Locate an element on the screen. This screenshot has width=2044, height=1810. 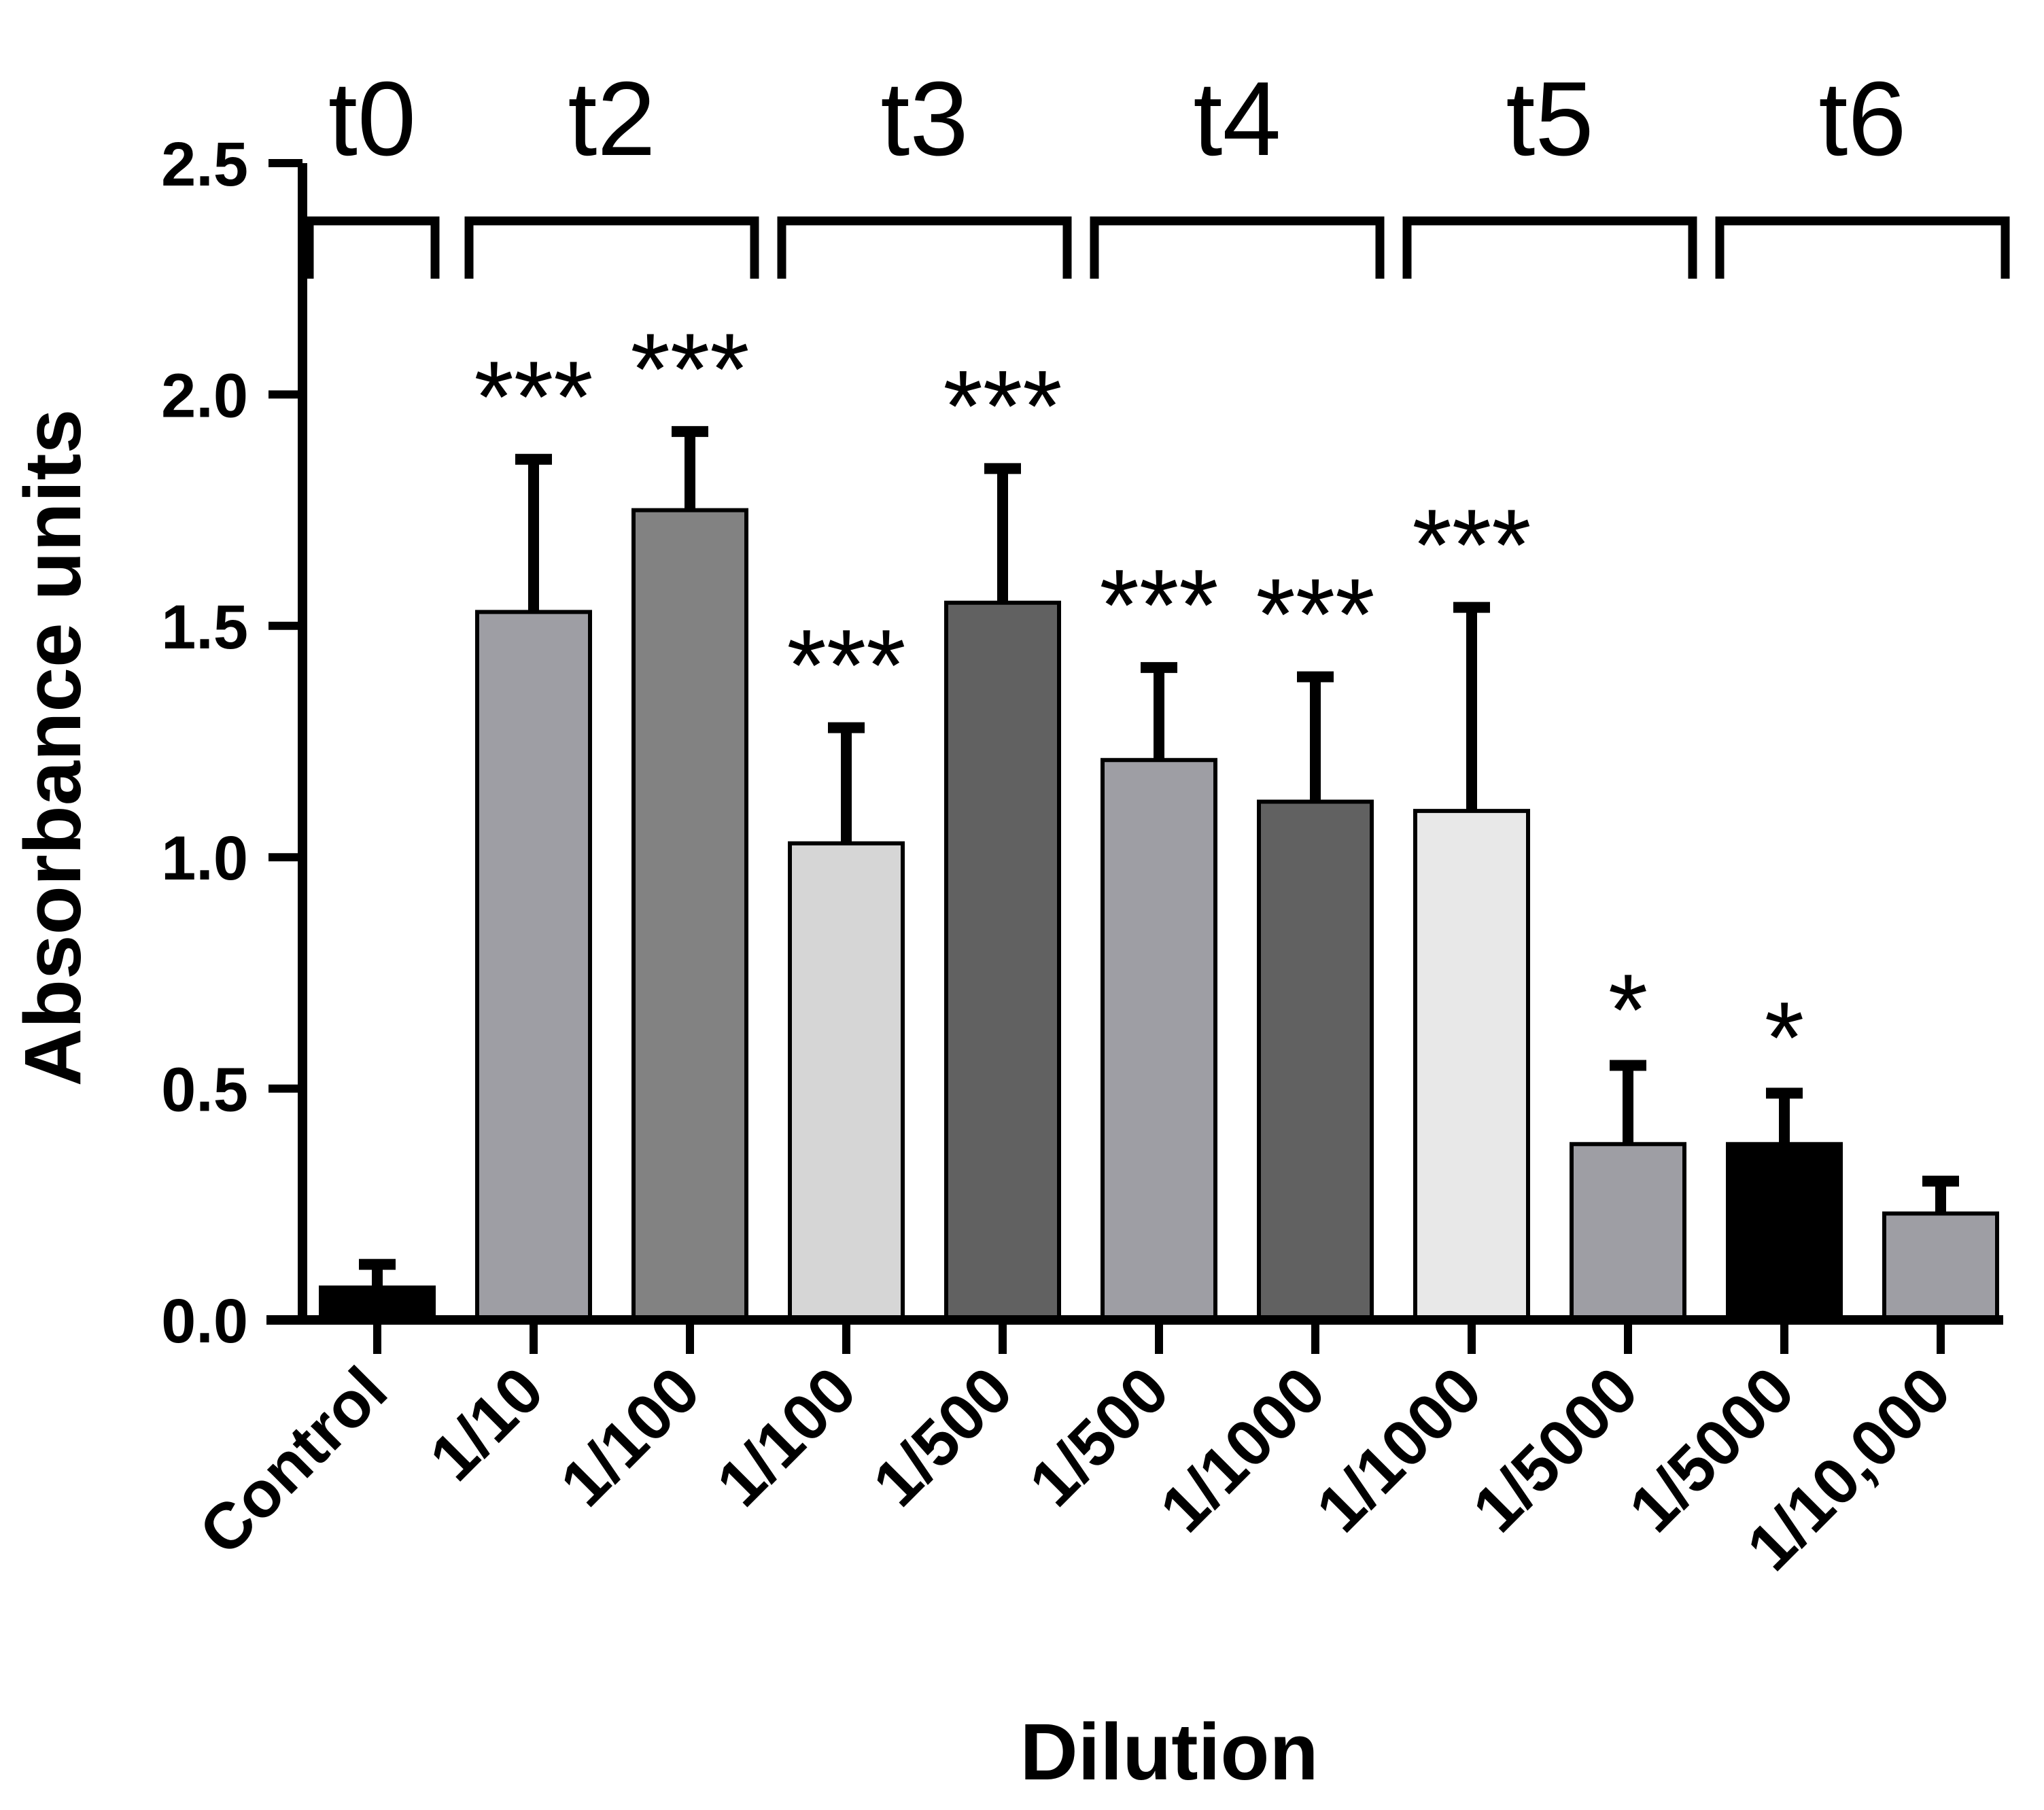
group-label: t4 is located at coordinates (1237, 118).